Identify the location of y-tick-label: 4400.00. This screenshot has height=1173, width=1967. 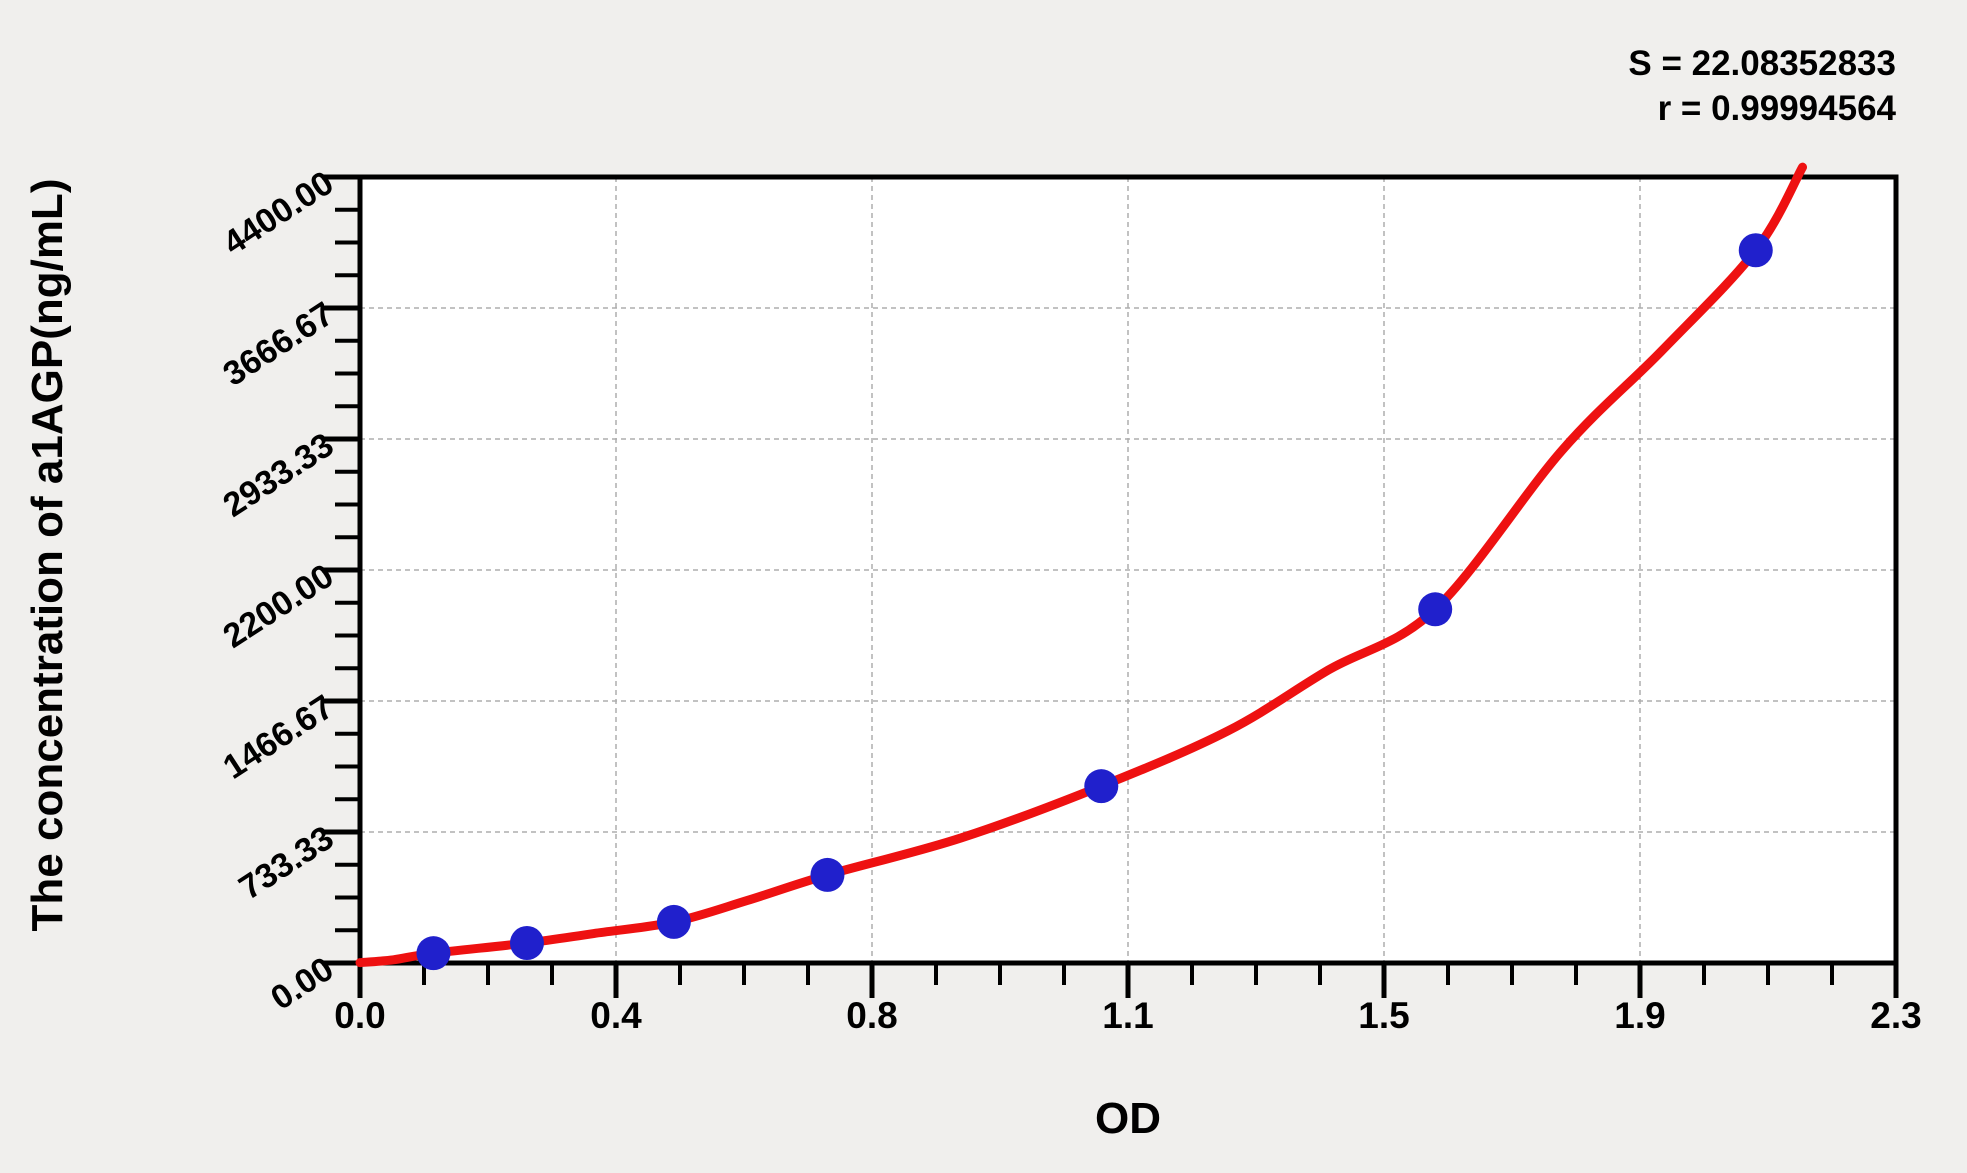
(279, 213).